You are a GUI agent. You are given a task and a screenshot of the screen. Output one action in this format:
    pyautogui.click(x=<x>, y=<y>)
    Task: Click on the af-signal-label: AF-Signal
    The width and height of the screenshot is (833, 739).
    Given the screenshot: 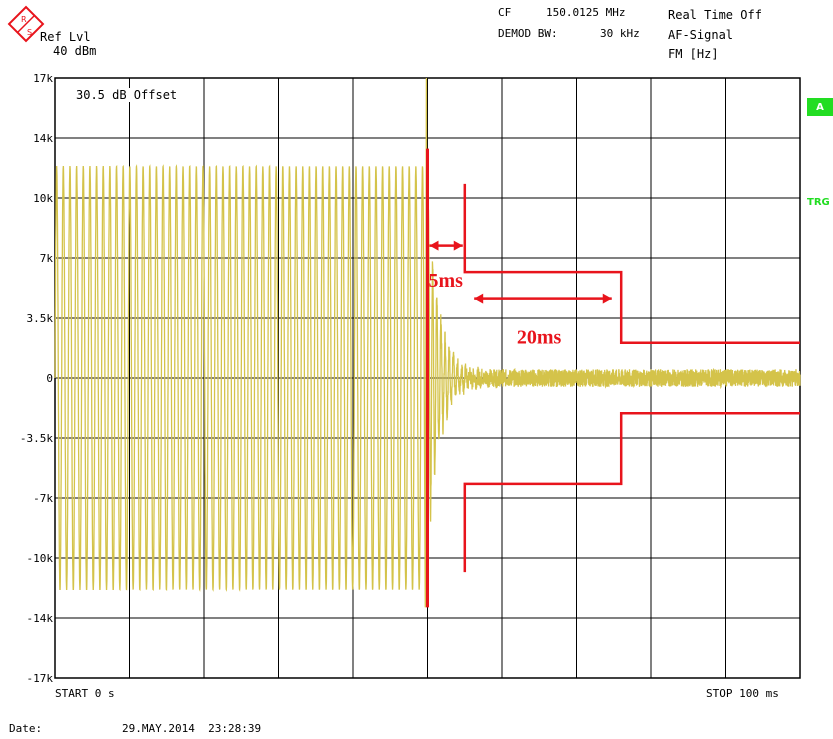 What is the action you would take?
    pyautogui.click(x=701, y=35)
    